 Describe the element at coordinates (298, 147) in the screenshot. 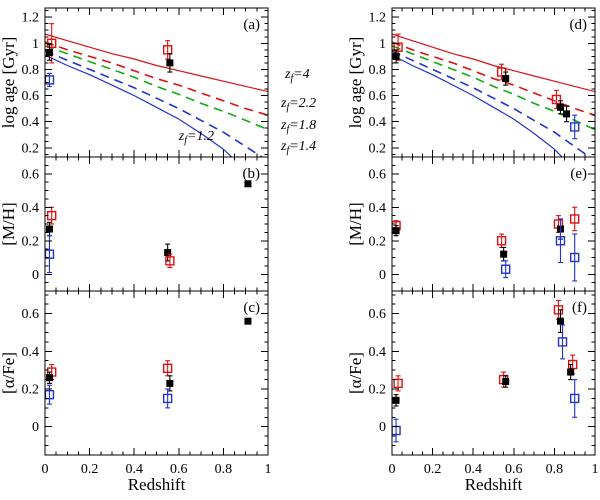

I see `legend-item-zf=1.4: zf=1.4` at that location.